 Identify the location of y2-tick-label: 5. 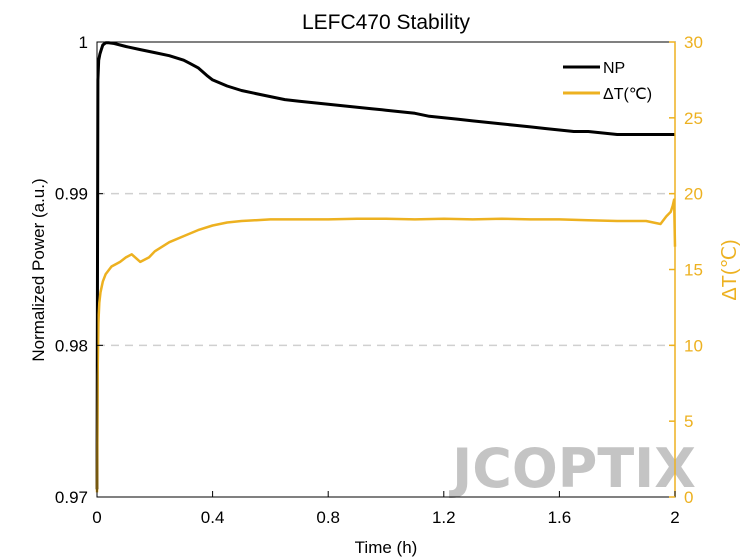
(688, 421).